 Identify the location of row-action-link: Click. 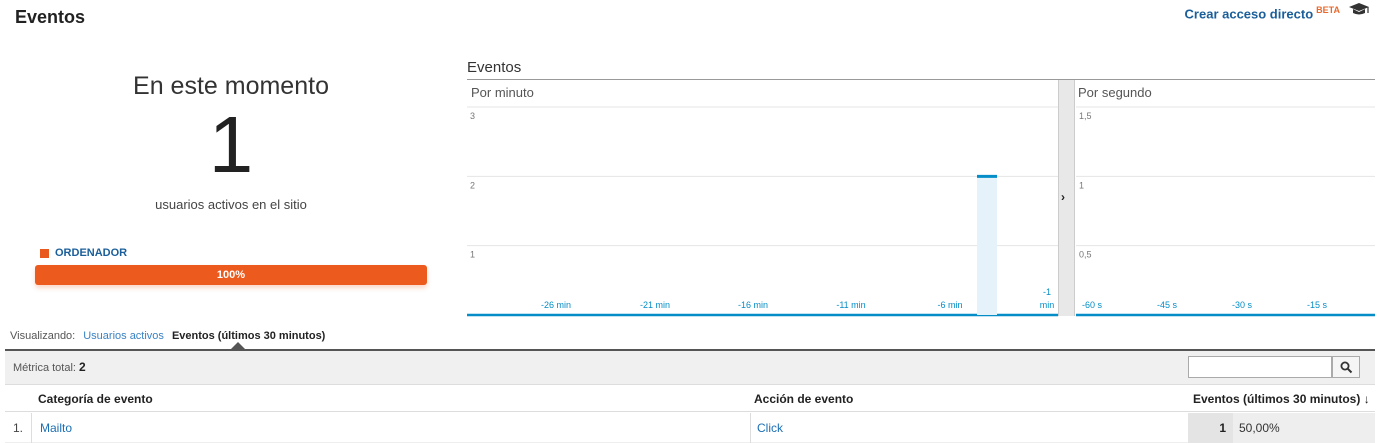
(770, 428).